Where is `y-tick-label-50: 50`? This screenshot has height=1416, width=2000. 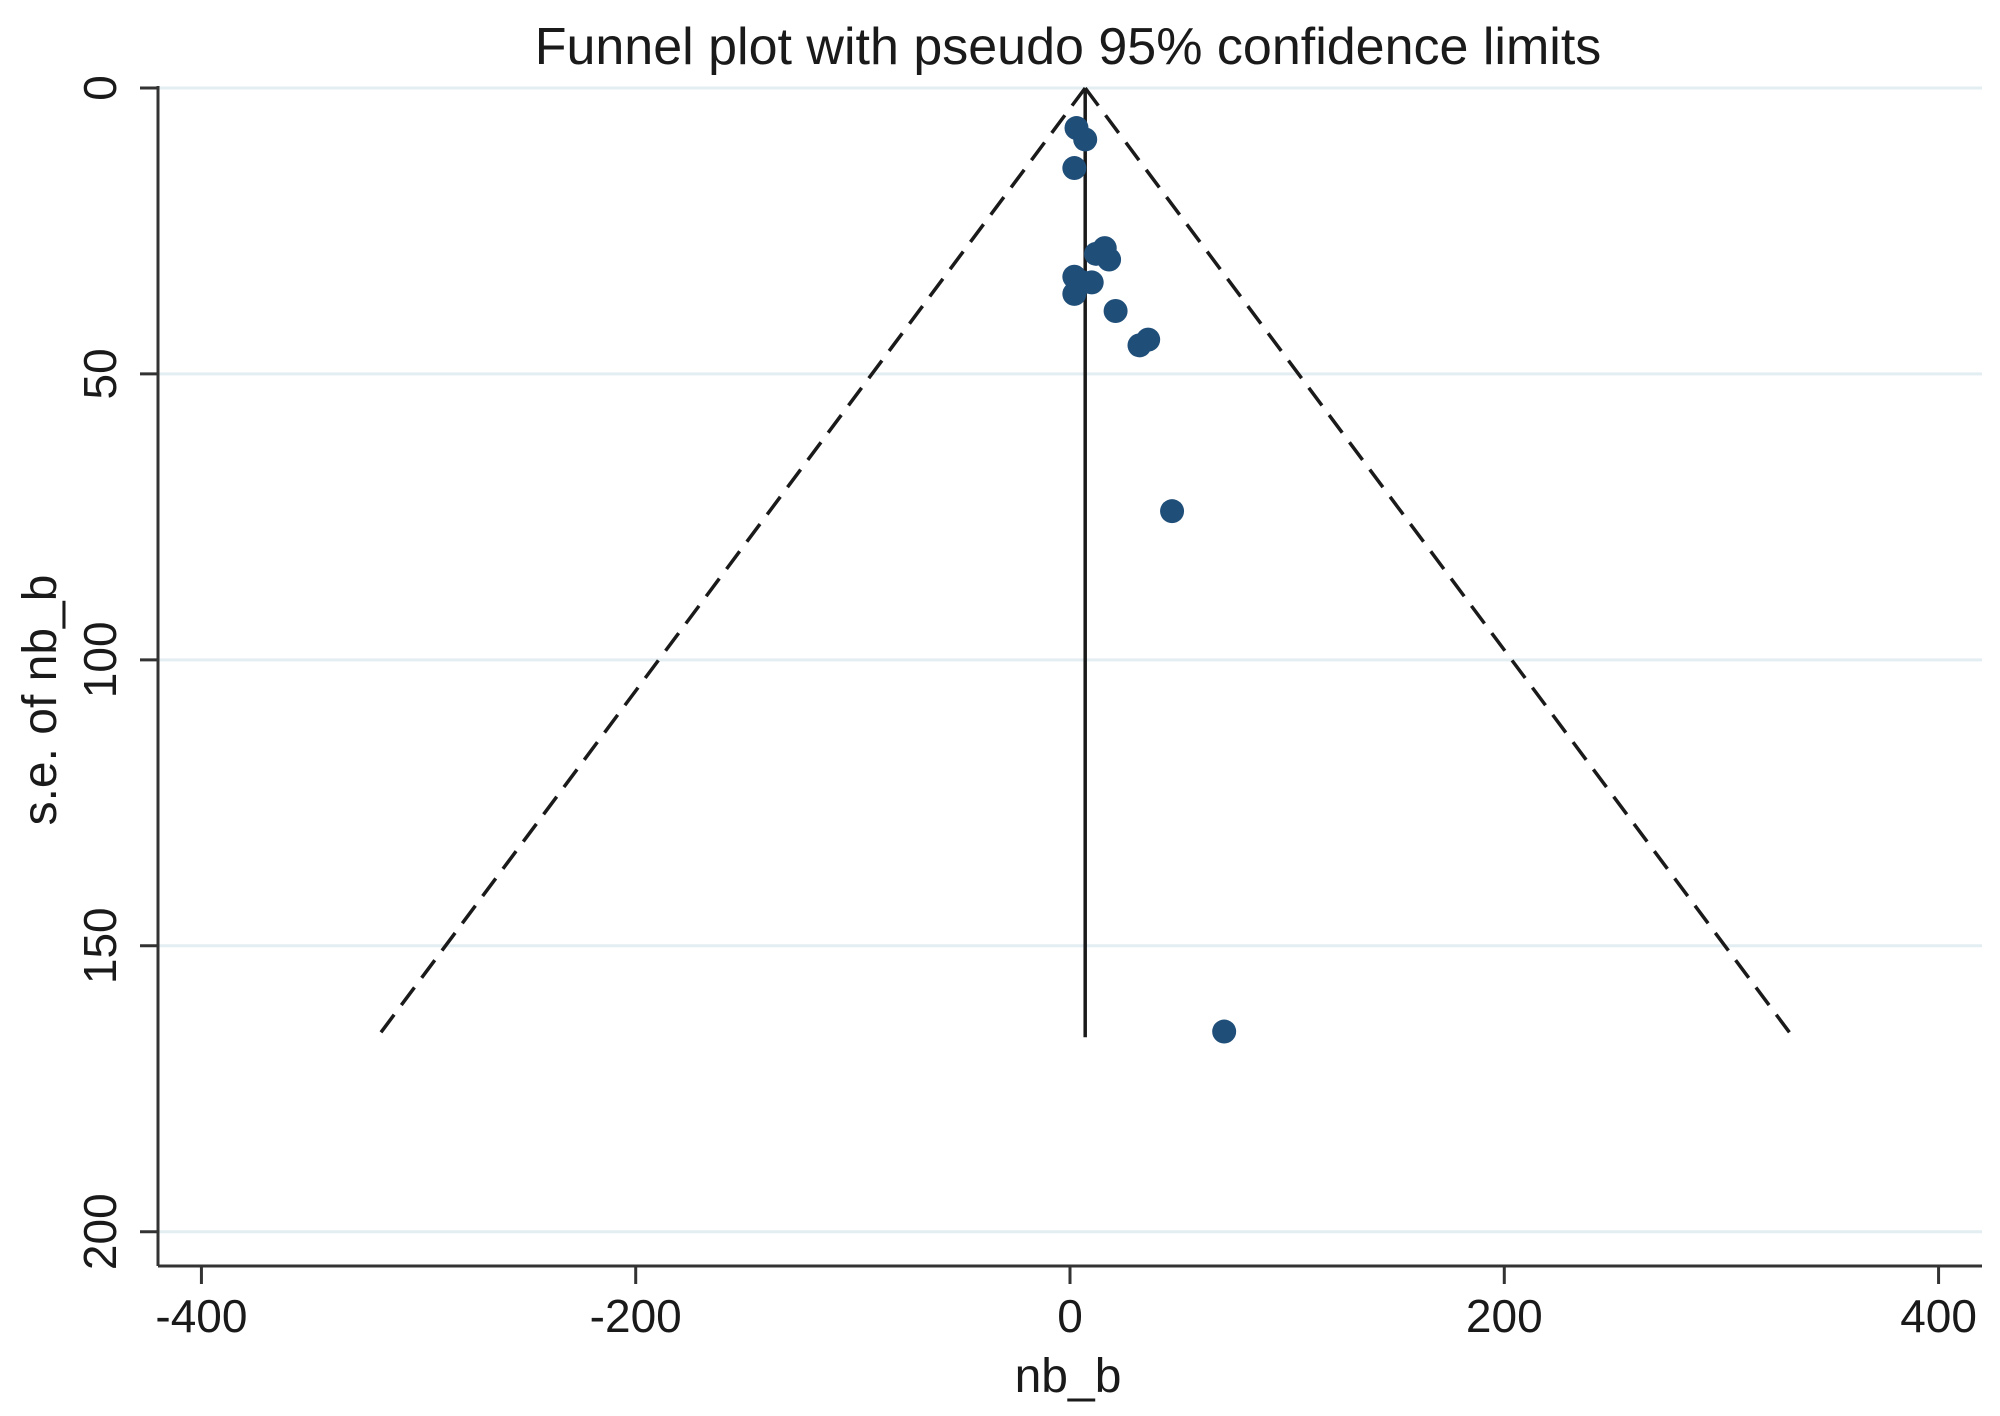
y-tick-label-50: 50 is located at coordinates (100, 373).